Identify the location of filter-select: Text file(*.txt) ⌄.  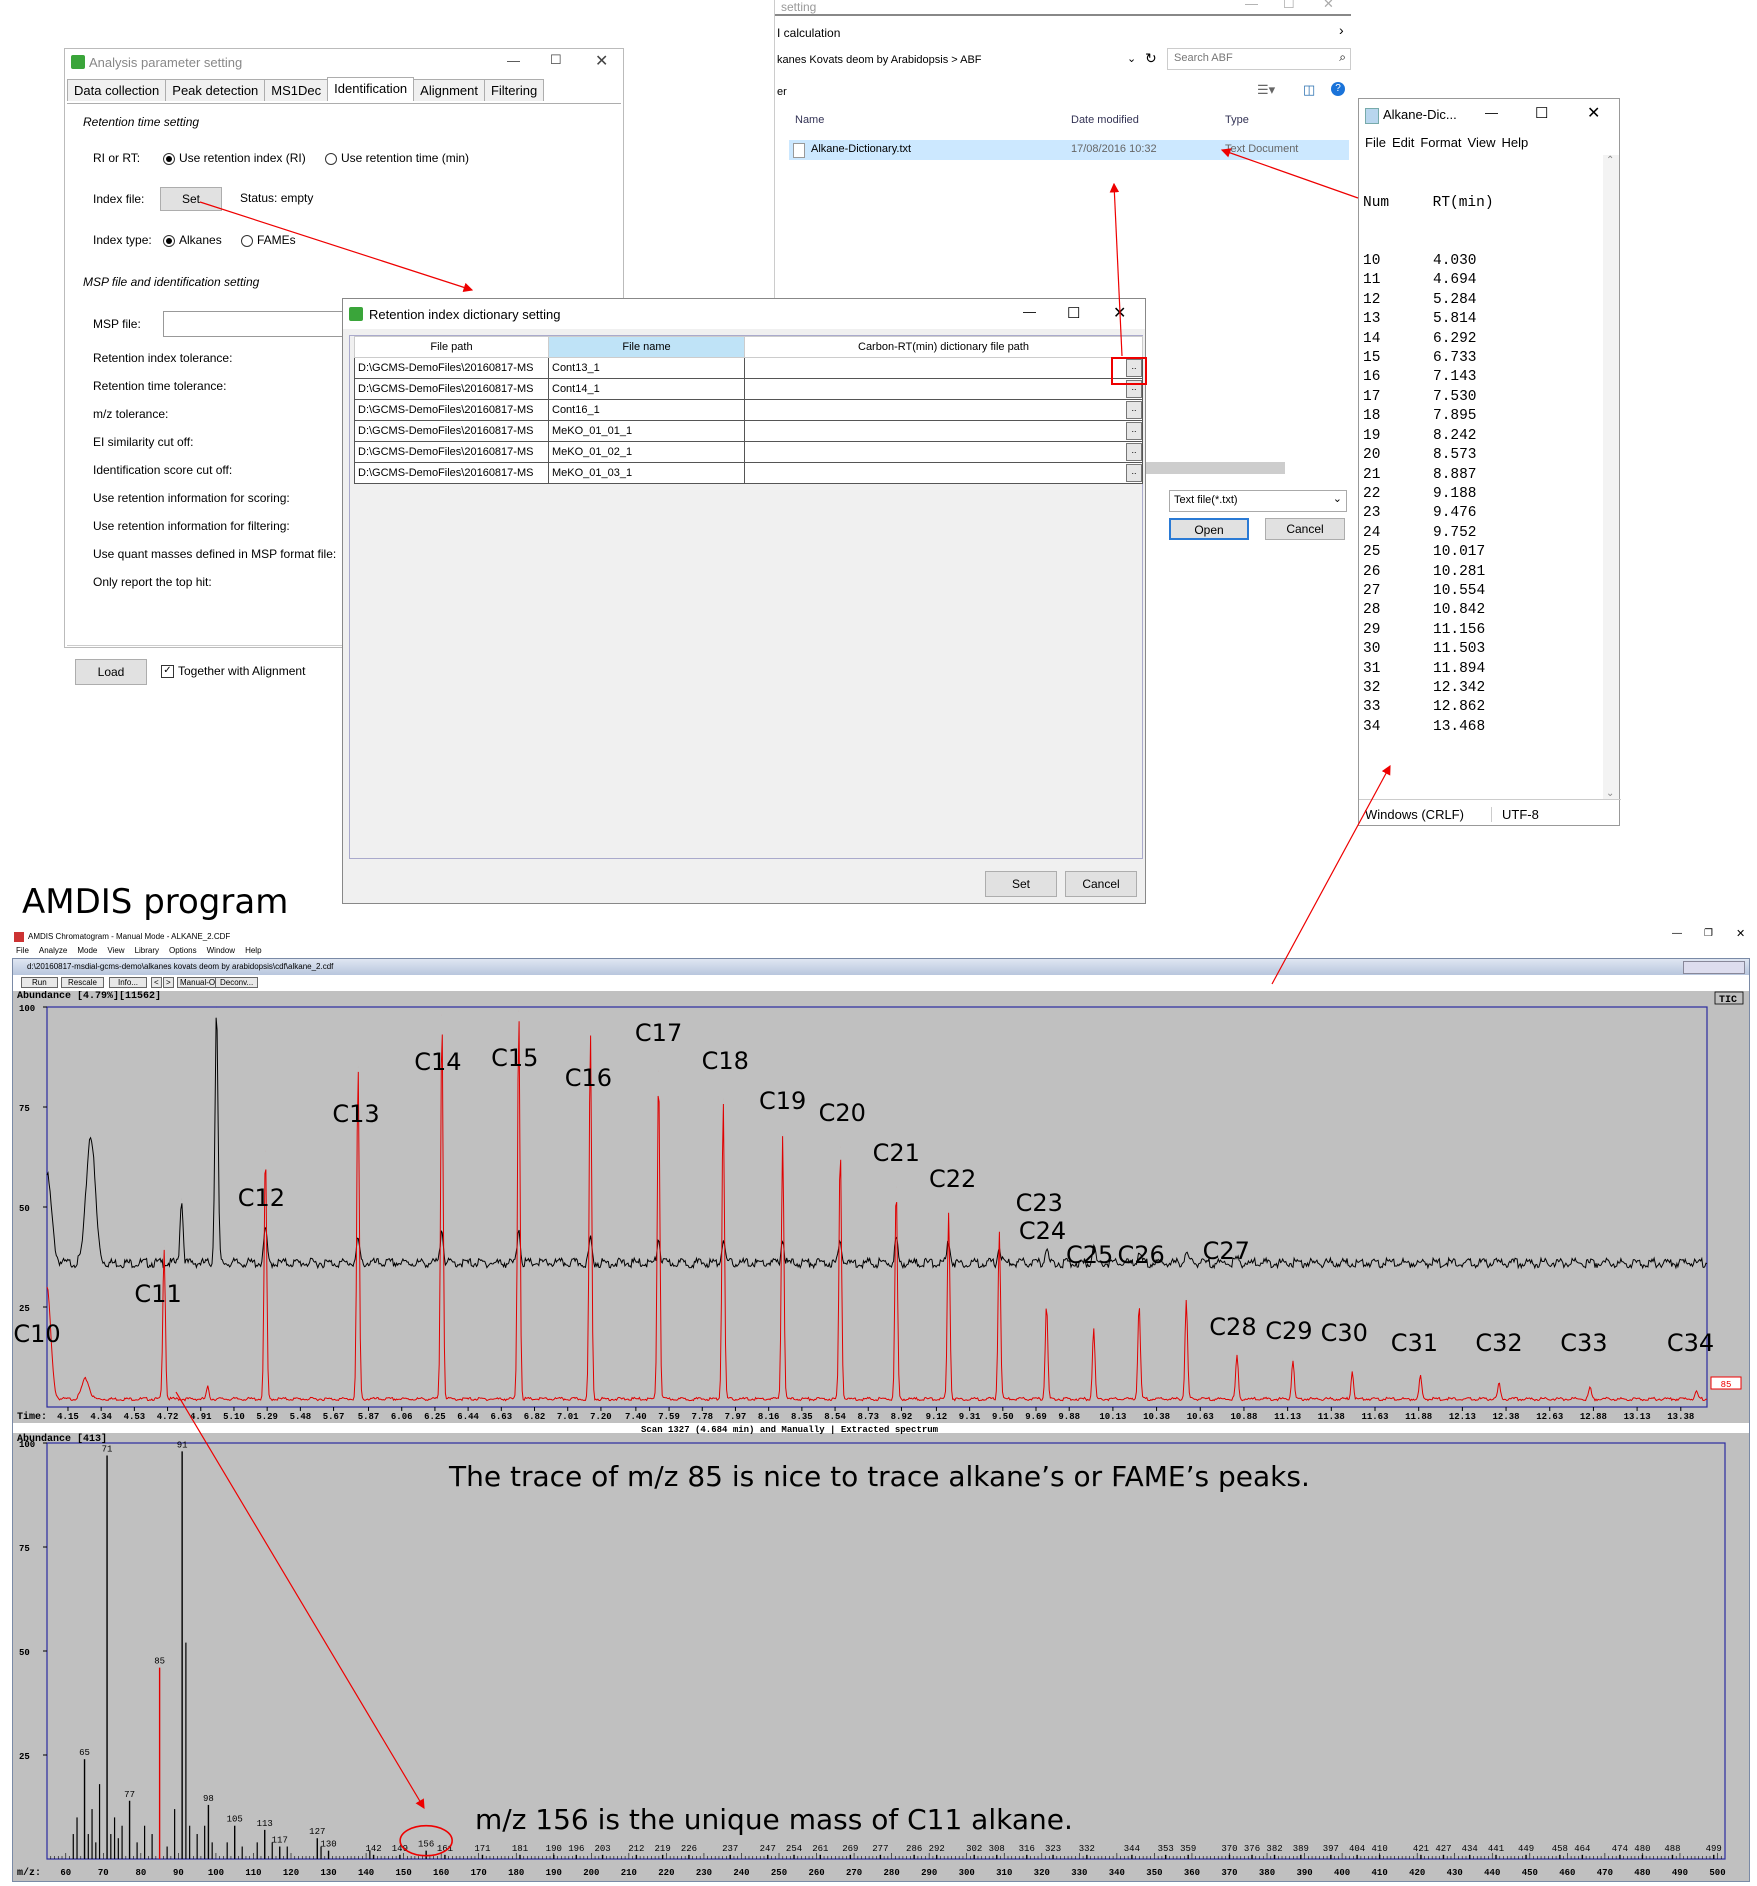
(1258, 501).